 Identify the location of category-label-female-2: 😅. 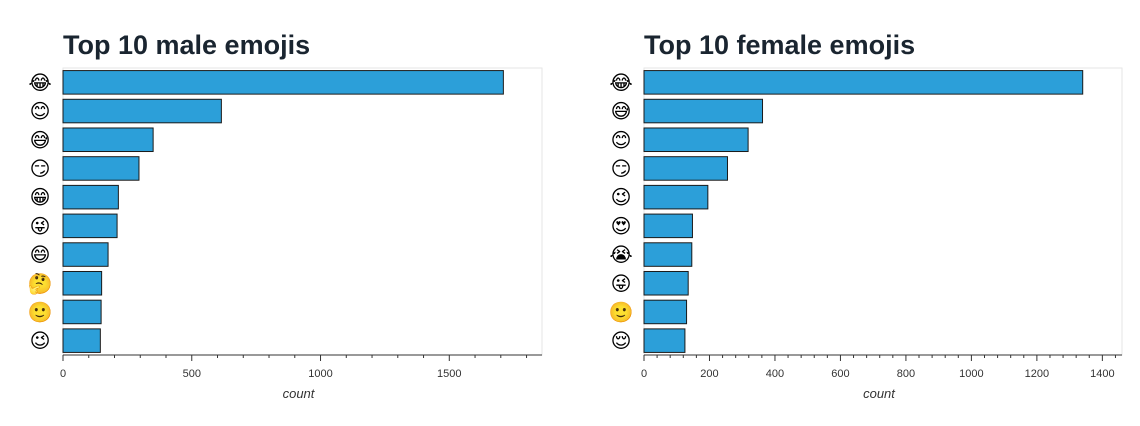
(621, 112).